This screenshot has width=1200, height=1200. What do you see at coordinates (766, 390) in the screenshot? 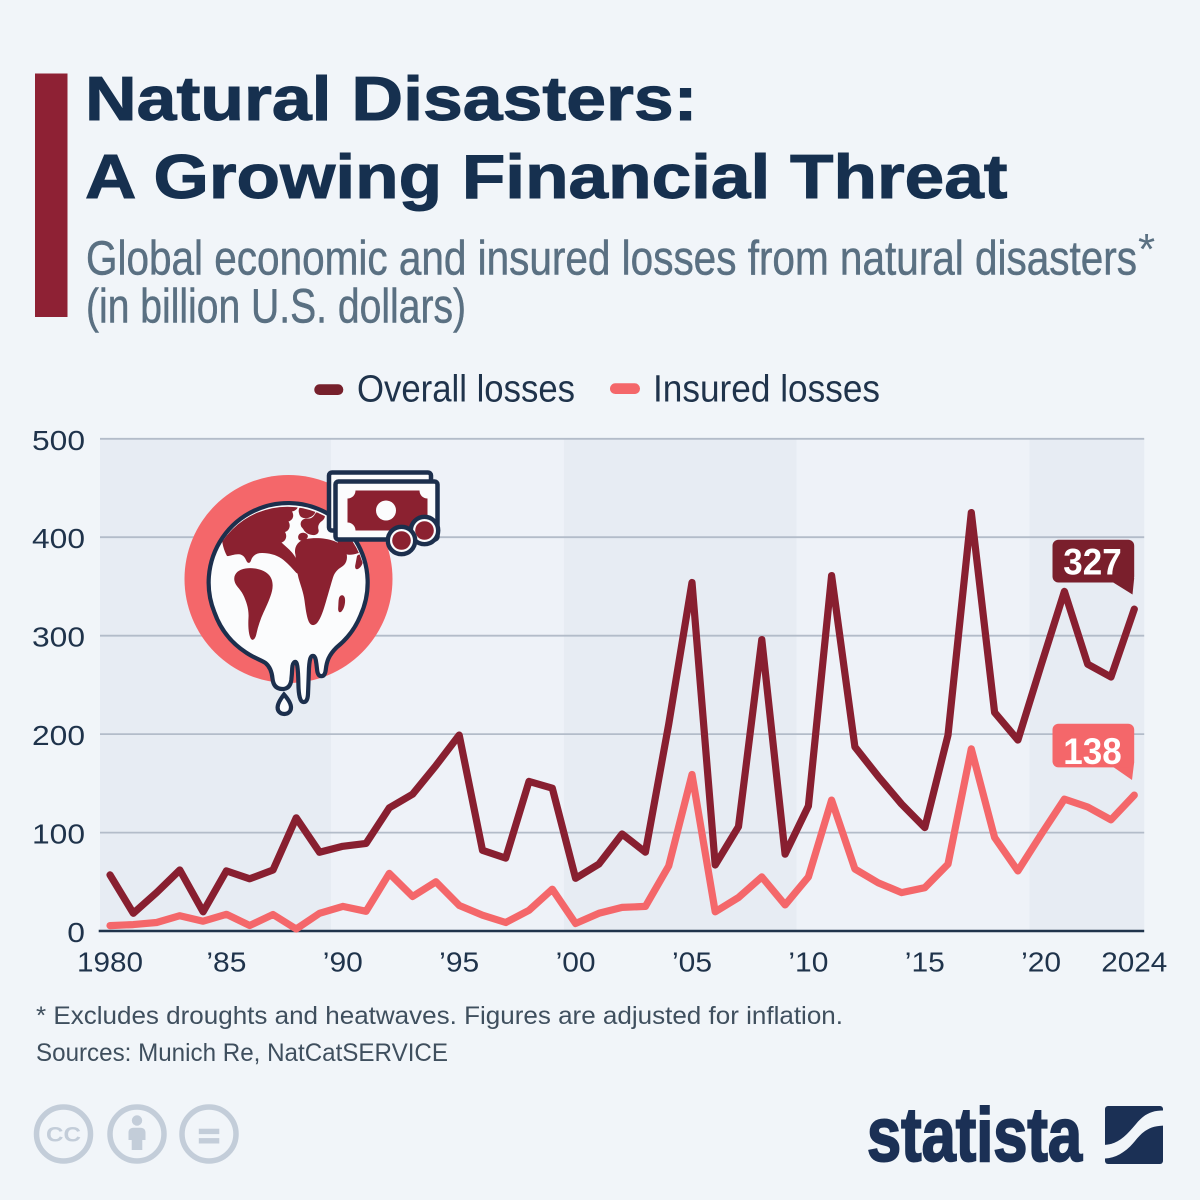
I see `svg-text: Insured losses` at bounding box center [766, 390].